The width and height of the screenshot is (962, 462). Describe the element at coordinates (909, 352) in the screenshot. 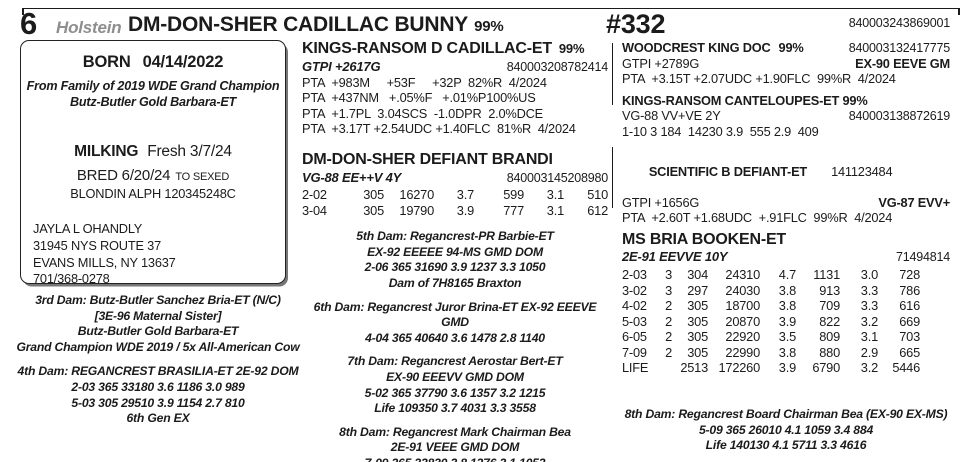

I see `record-protein: 665` at that location.